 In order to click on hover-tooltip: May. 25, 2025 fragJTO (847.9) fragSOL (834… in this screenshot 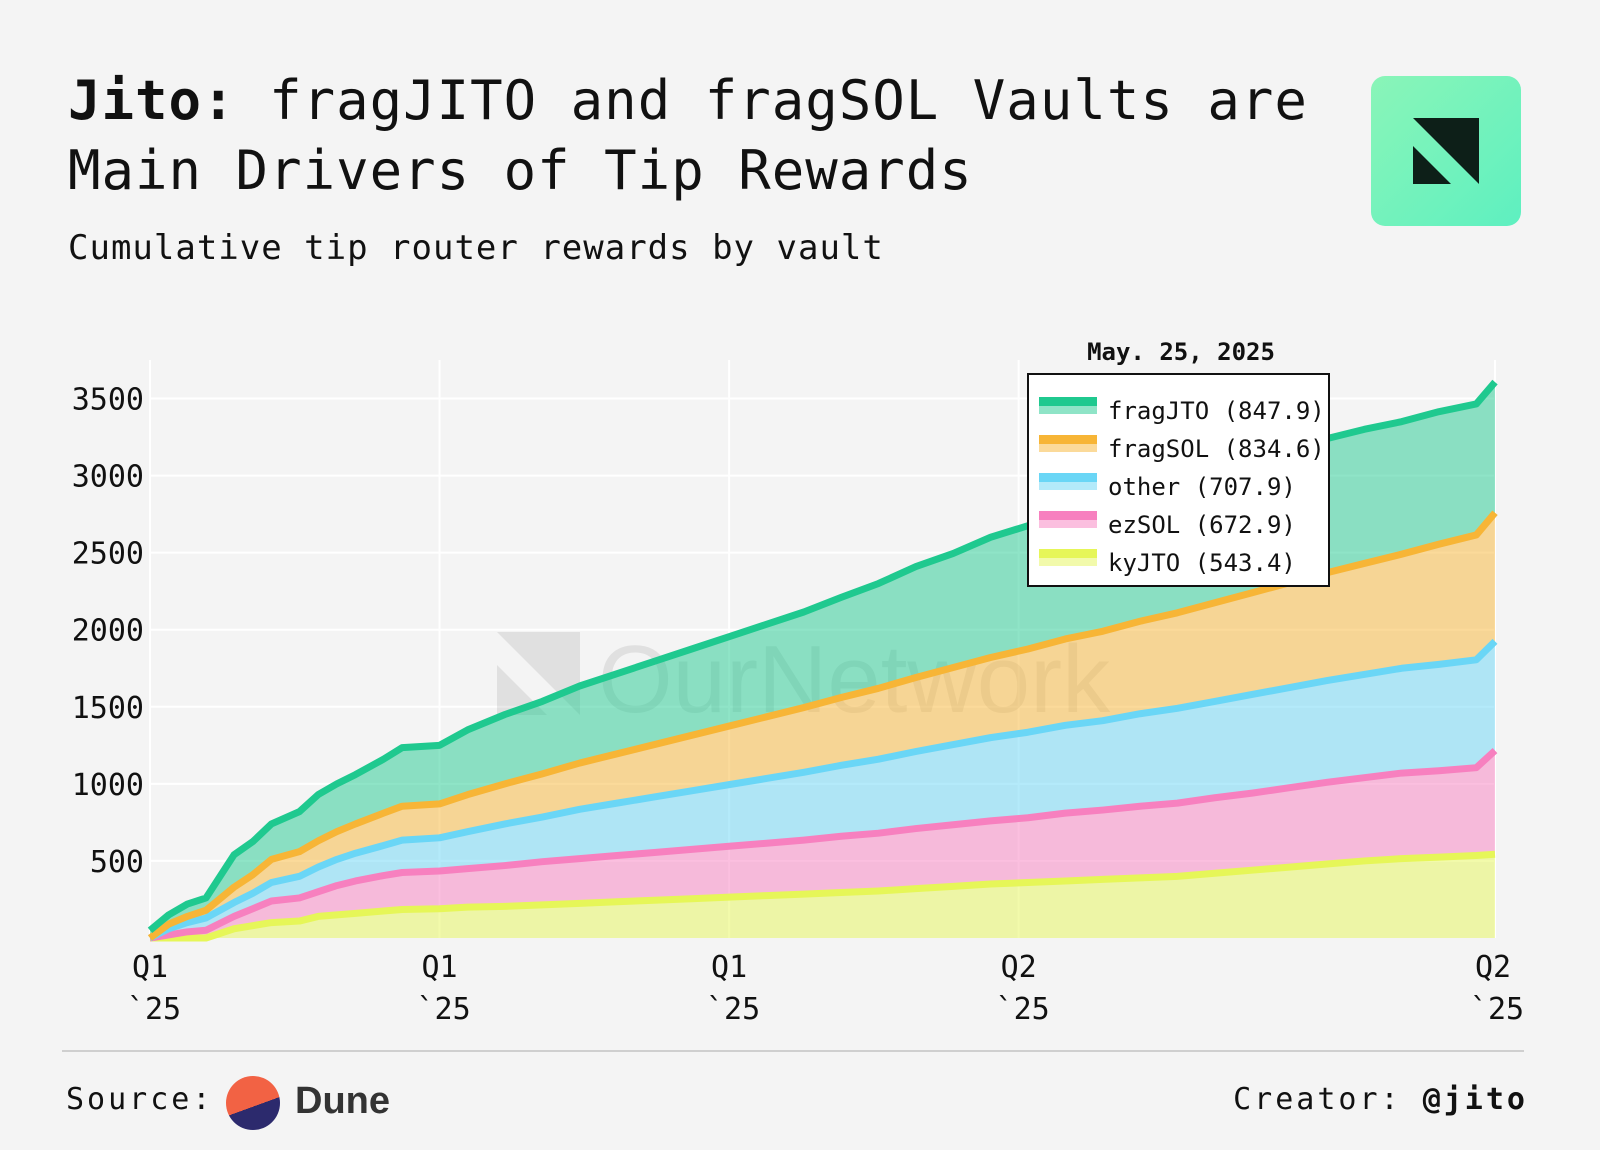, I will do `click(1178, 462)`.